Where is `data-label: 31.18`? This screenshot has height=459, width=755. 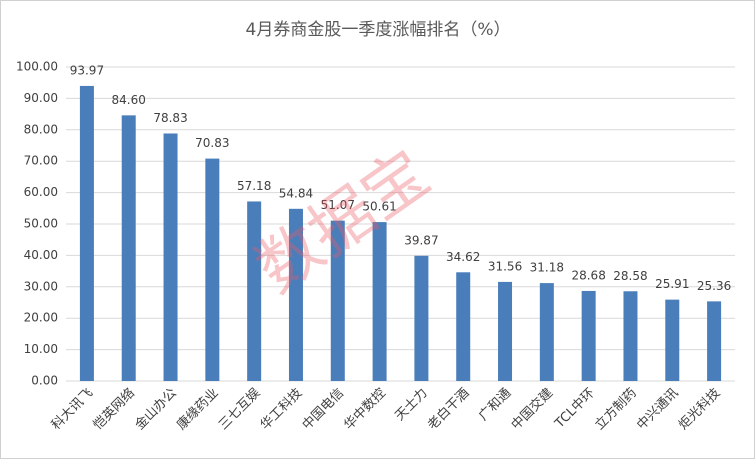 data-label: 31.18 is located at coordinates (547, 268).